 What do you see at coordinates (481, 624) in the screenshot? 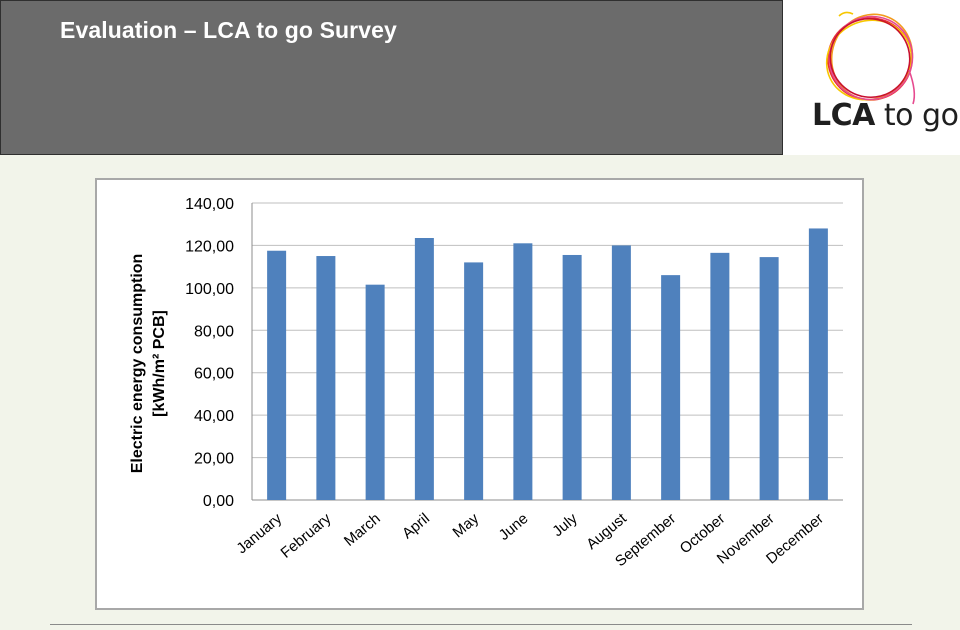
I see `footer-divider` at bounding box center [481, 624].